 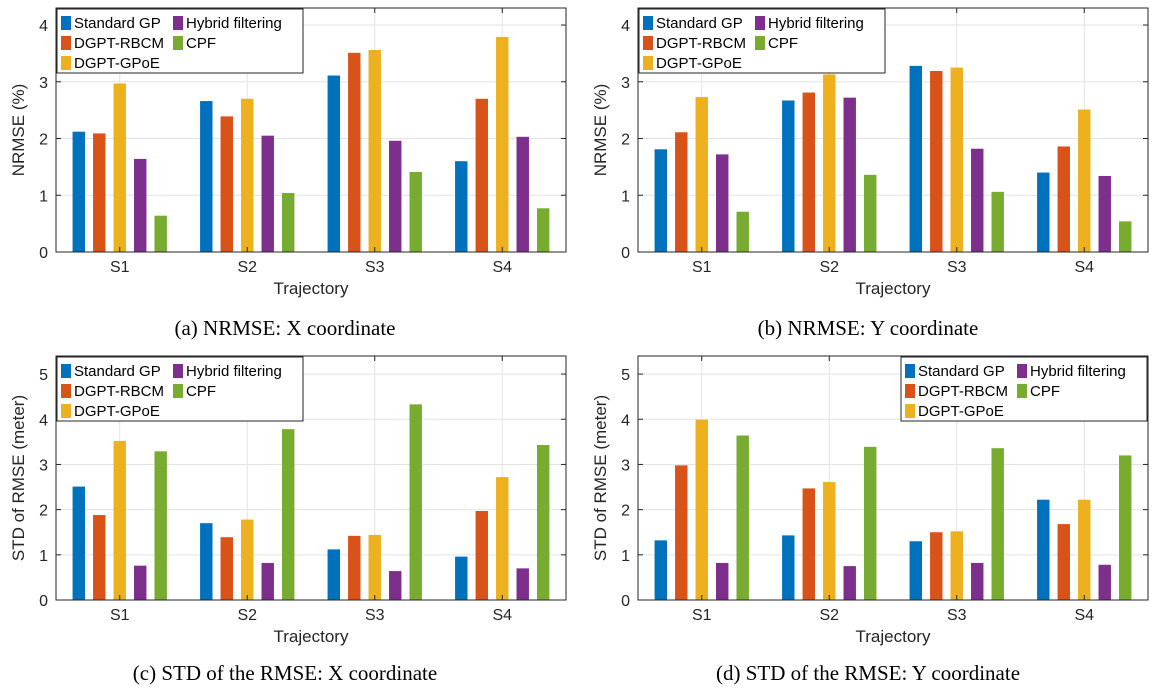 I want to click on caption-b: (b) NRMSE: Y coordinate, so click(x=868, y=328).